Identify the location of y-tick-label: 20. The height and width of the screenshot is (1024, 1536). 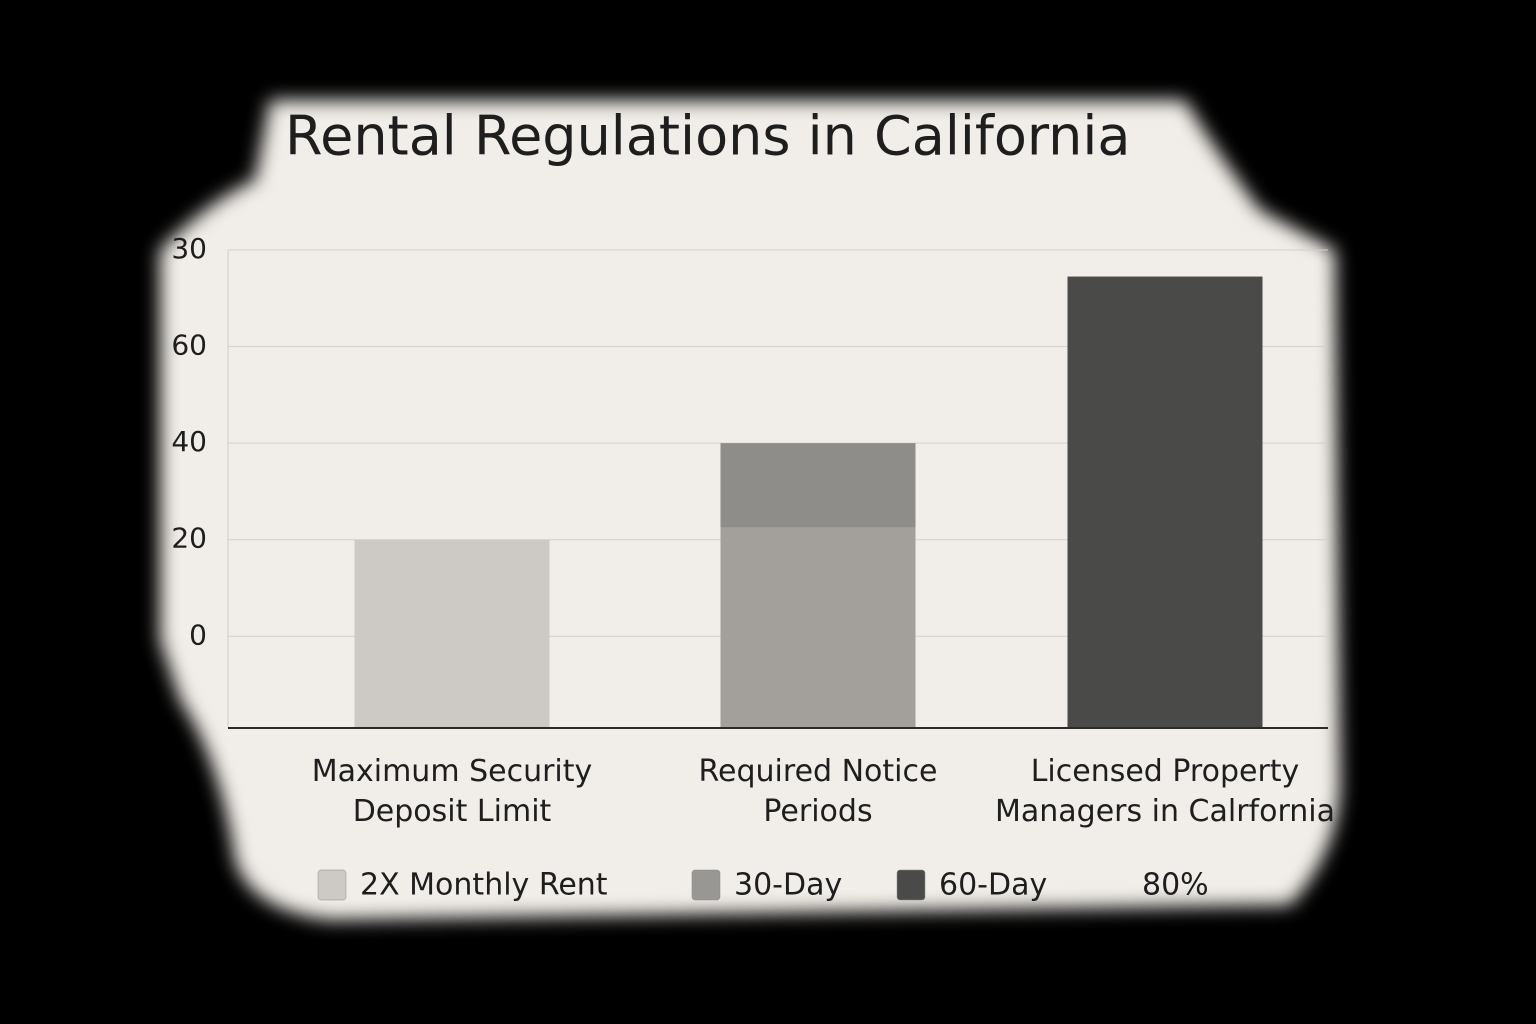
(189, 538).